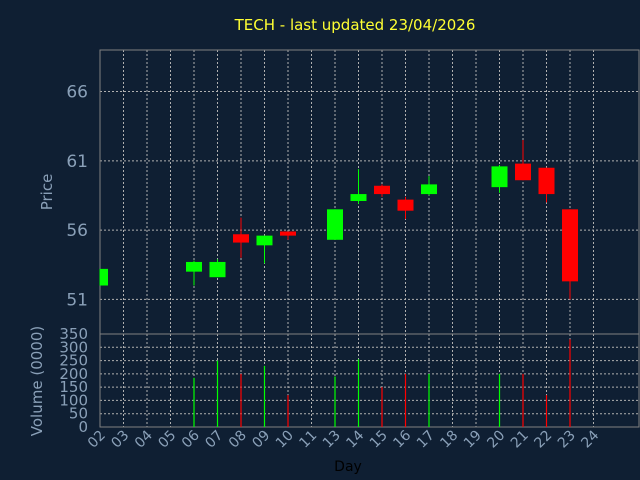 The image size is (640, 480). What do you see at coordinates (379, 440) in the screenshot?
I see `x-tick-label: 15` at bounding box center [379, 440].